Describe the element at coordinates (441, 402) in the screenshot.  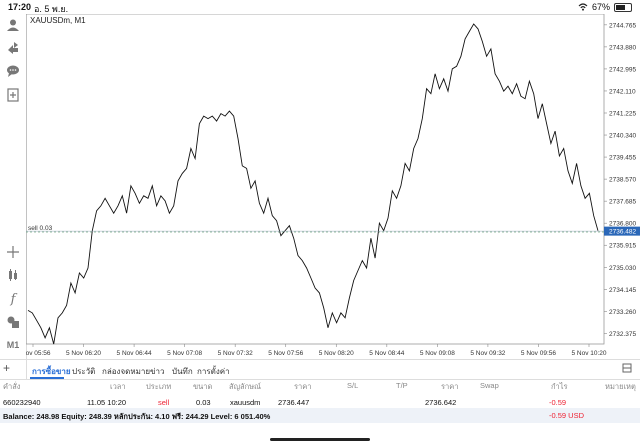
I see `row-current-price: 2736.642` at that location.